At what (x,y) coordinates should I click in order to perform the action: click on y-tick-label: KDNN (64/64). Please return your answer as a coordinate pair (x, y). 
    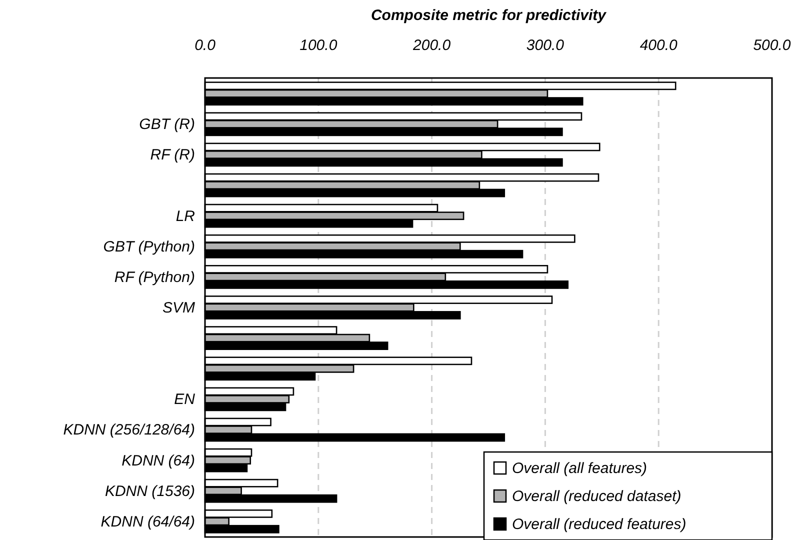
    Looking at the image, I should click on (147, 521).